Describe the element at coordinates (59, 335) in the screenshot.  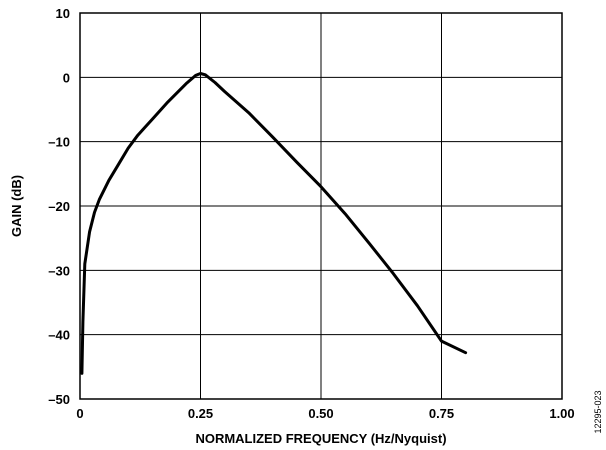
I see `y-tick-label: –40` at that location.